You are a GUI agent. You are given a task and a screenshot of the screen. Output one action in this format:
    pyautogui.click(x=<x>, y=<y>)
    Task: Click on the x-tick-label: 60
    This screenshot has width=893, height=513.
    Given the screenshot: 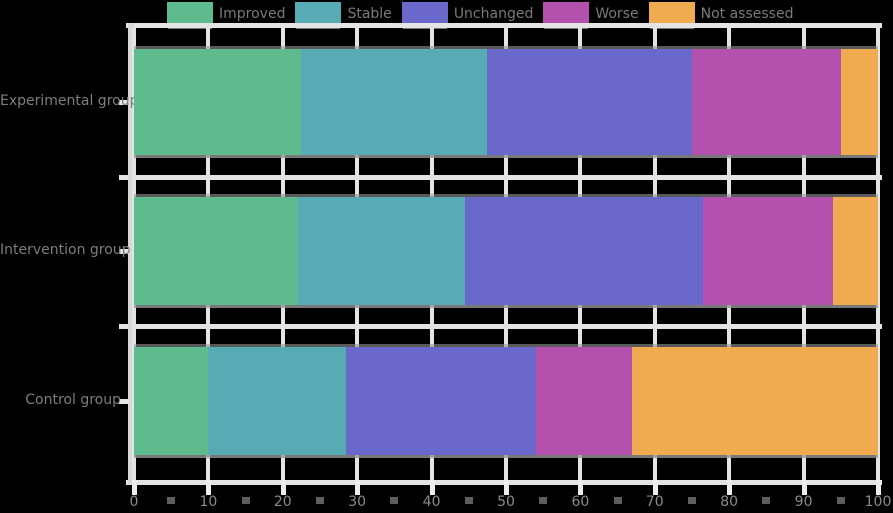 What is the action you would take?
    pyautogui.click(x=580, y=502)
    